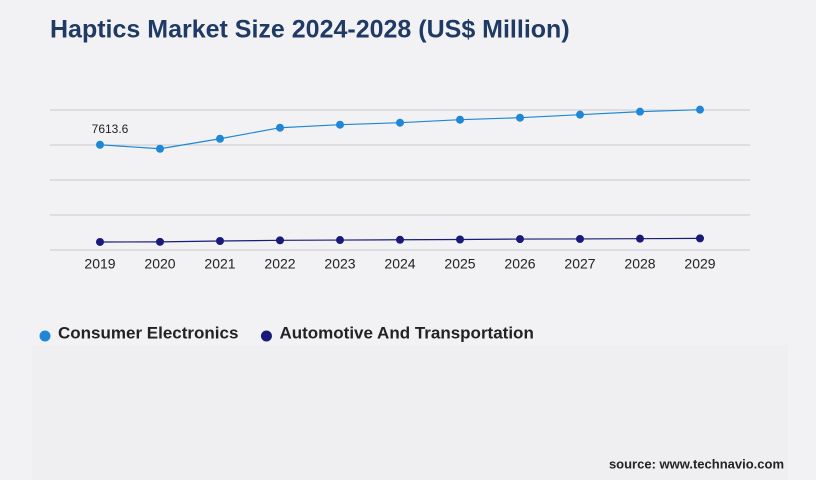  What do you see at coordinates (219, 264) in the screenshot?
I see `x-tick-label: 2021` at bounding box center [219, 264].